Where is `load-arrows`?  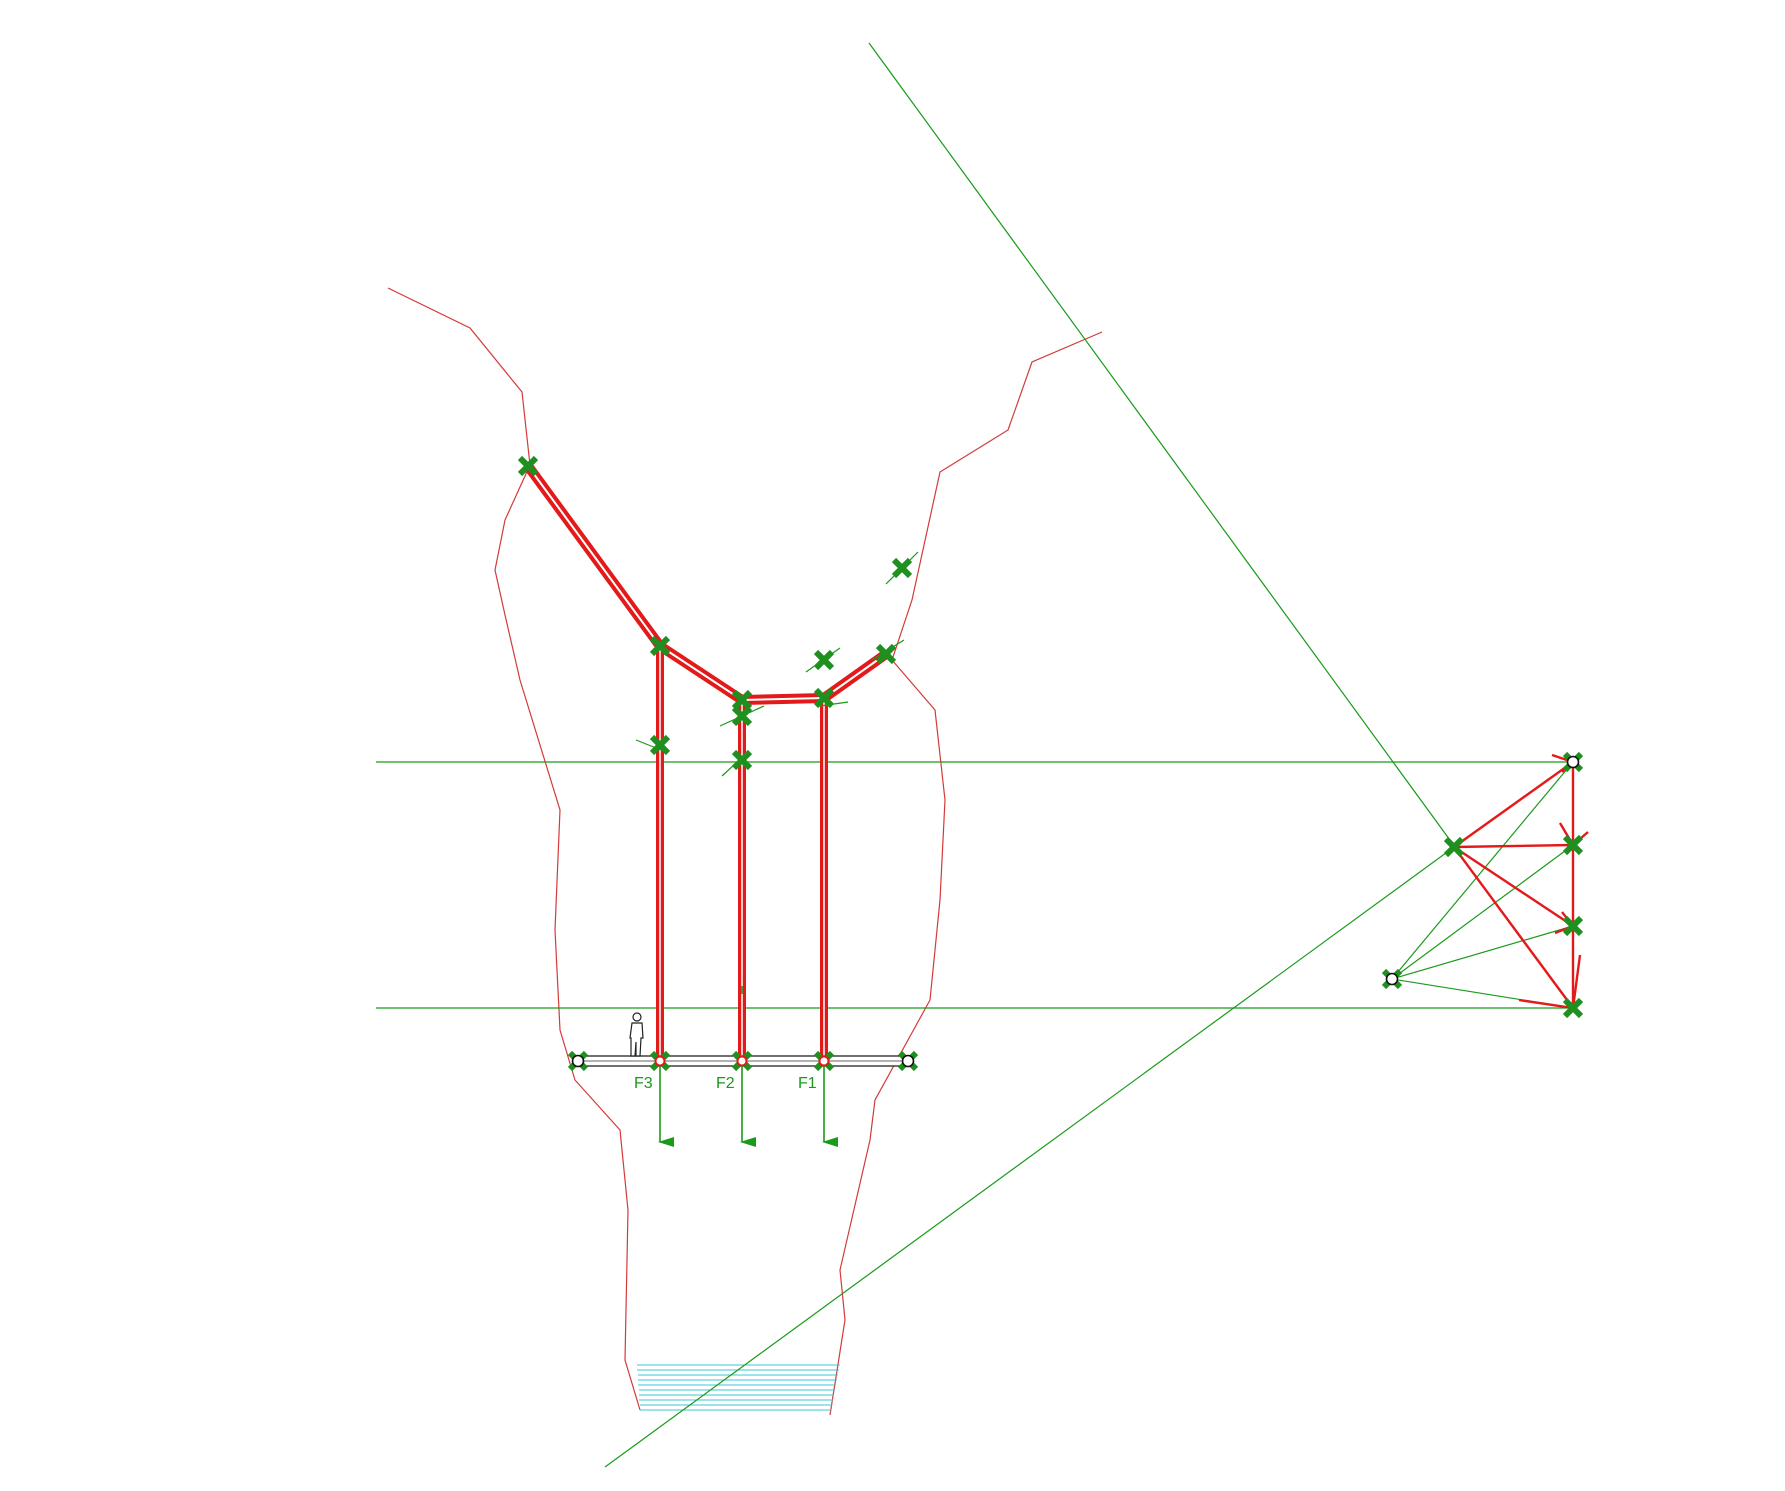
load-arrows is located at coordinates (748, 1066).